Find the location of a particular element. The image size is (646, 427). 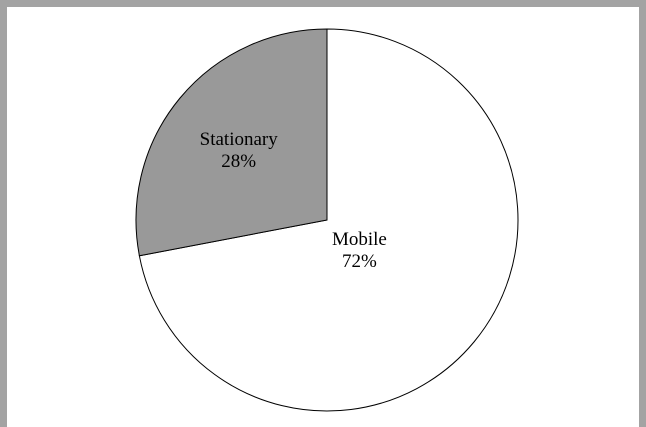

slice-value-mobile: 72% is located at coordinates (359, 261).